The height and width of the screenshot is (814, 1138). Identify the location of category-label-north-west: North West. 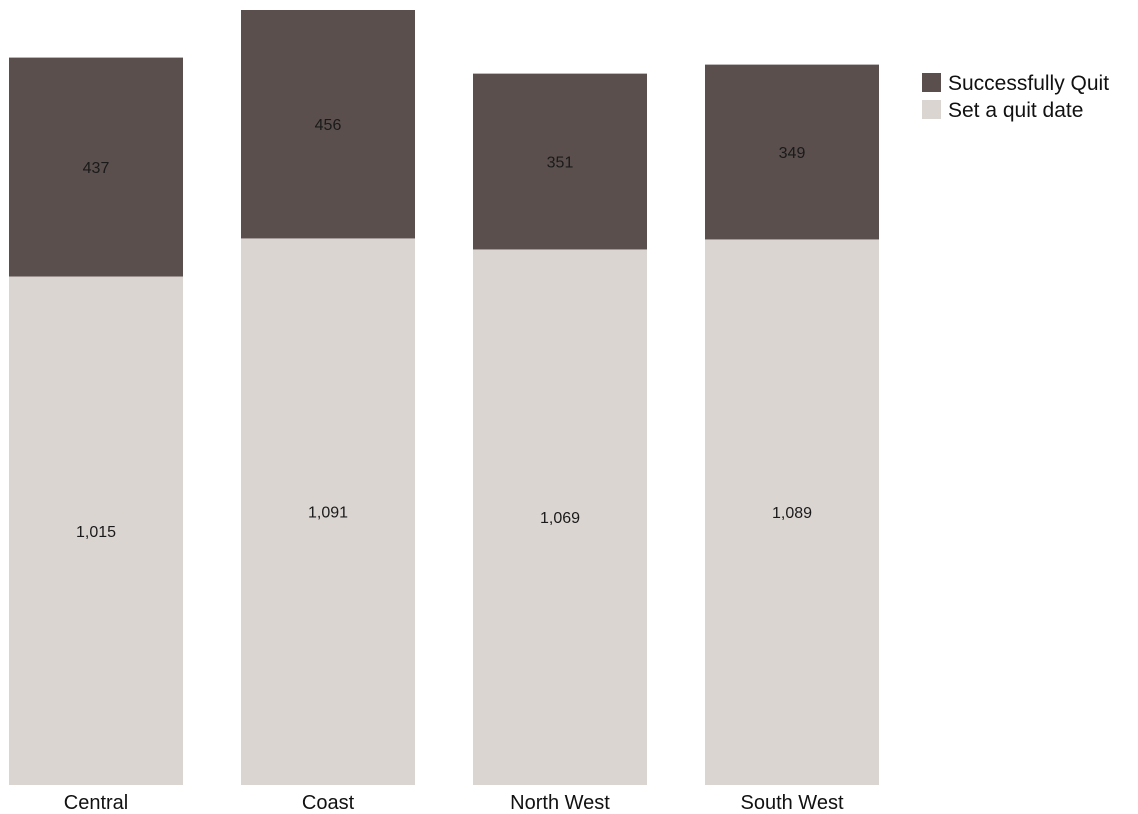
(560, 803).